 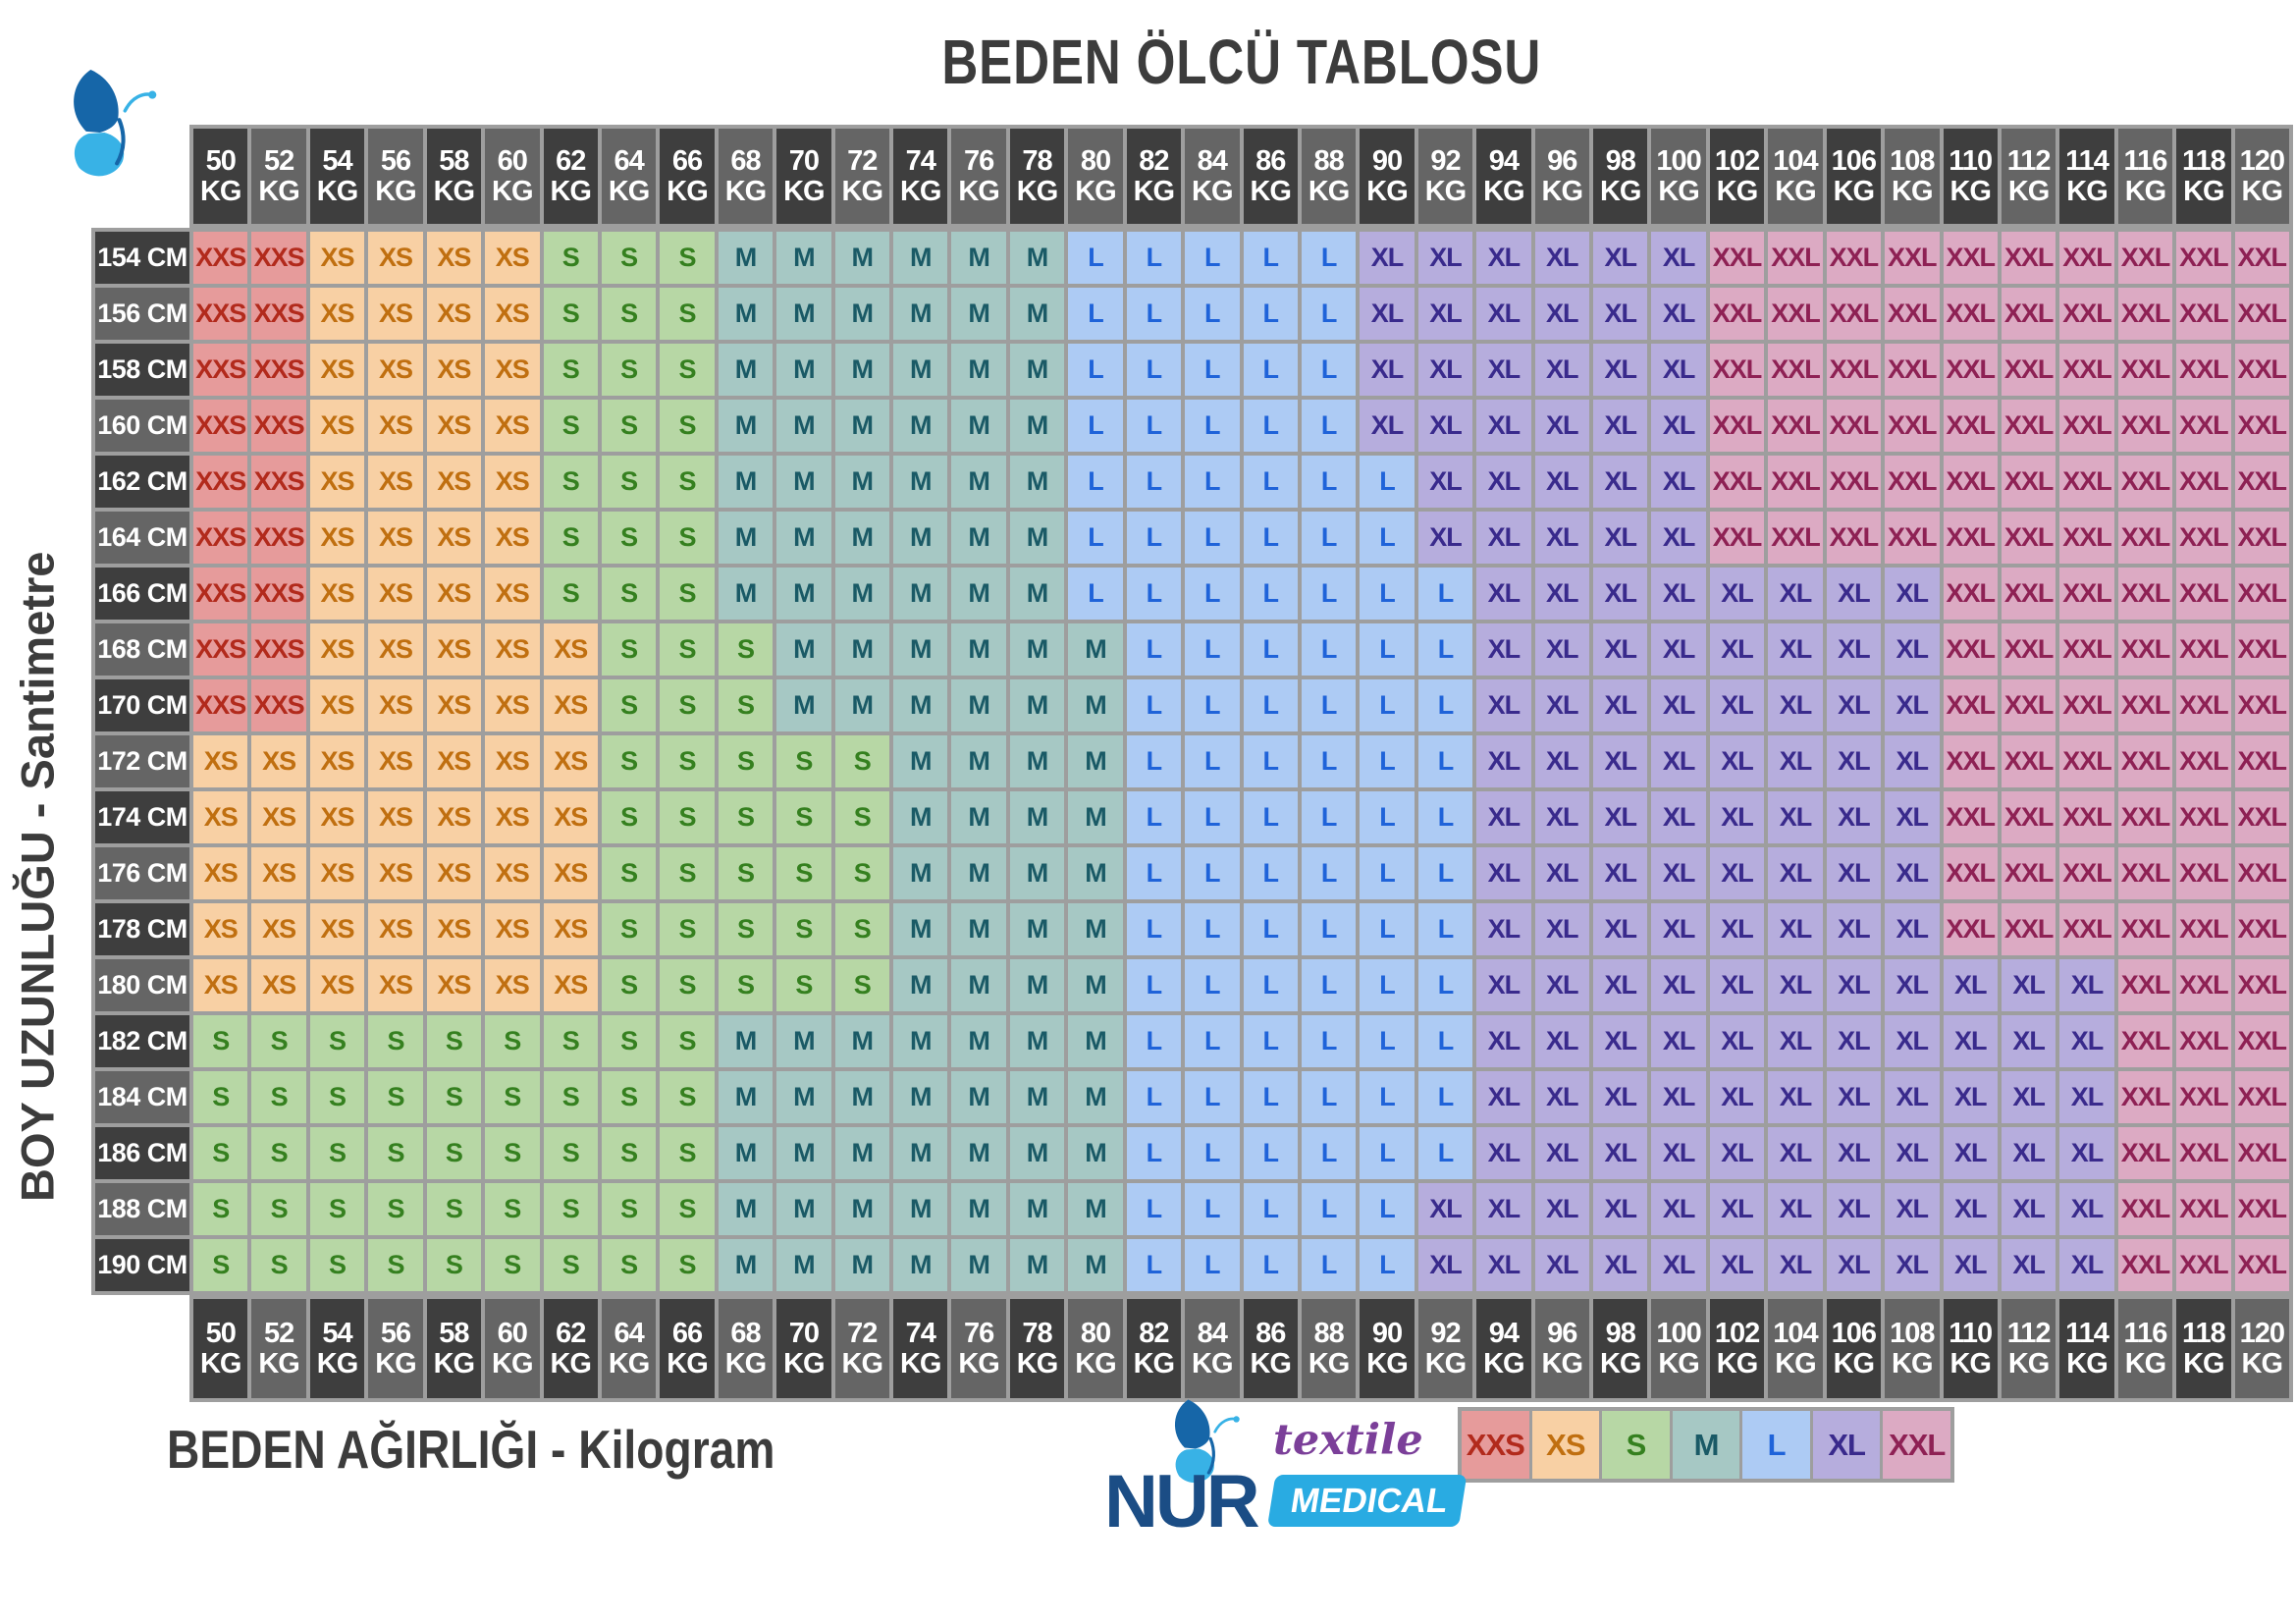 What do you see at coordinates (1286, 1477) in the screenshot?
I see `brand-logo: NUR textile MEDICAL` at bounding box center [1286, 1477].